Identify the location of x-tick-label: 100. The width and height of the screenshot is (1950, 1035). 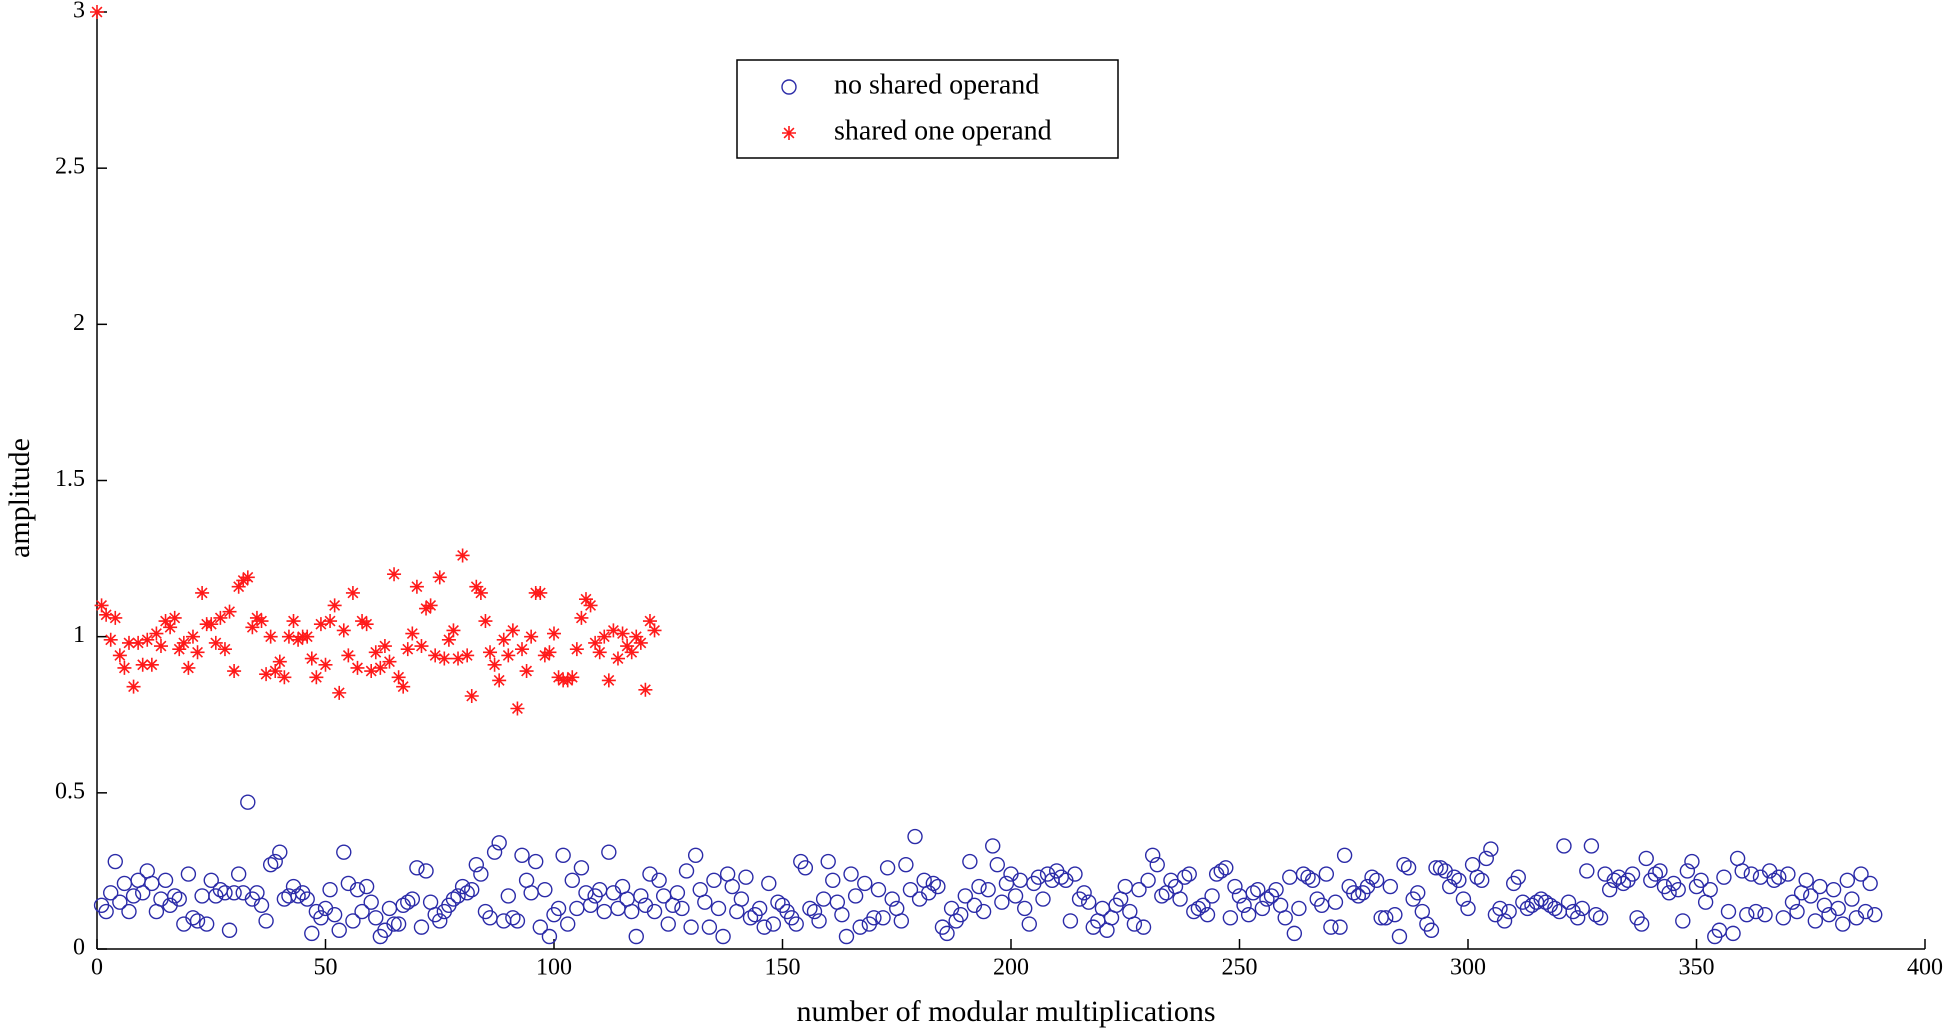
(554, 968).